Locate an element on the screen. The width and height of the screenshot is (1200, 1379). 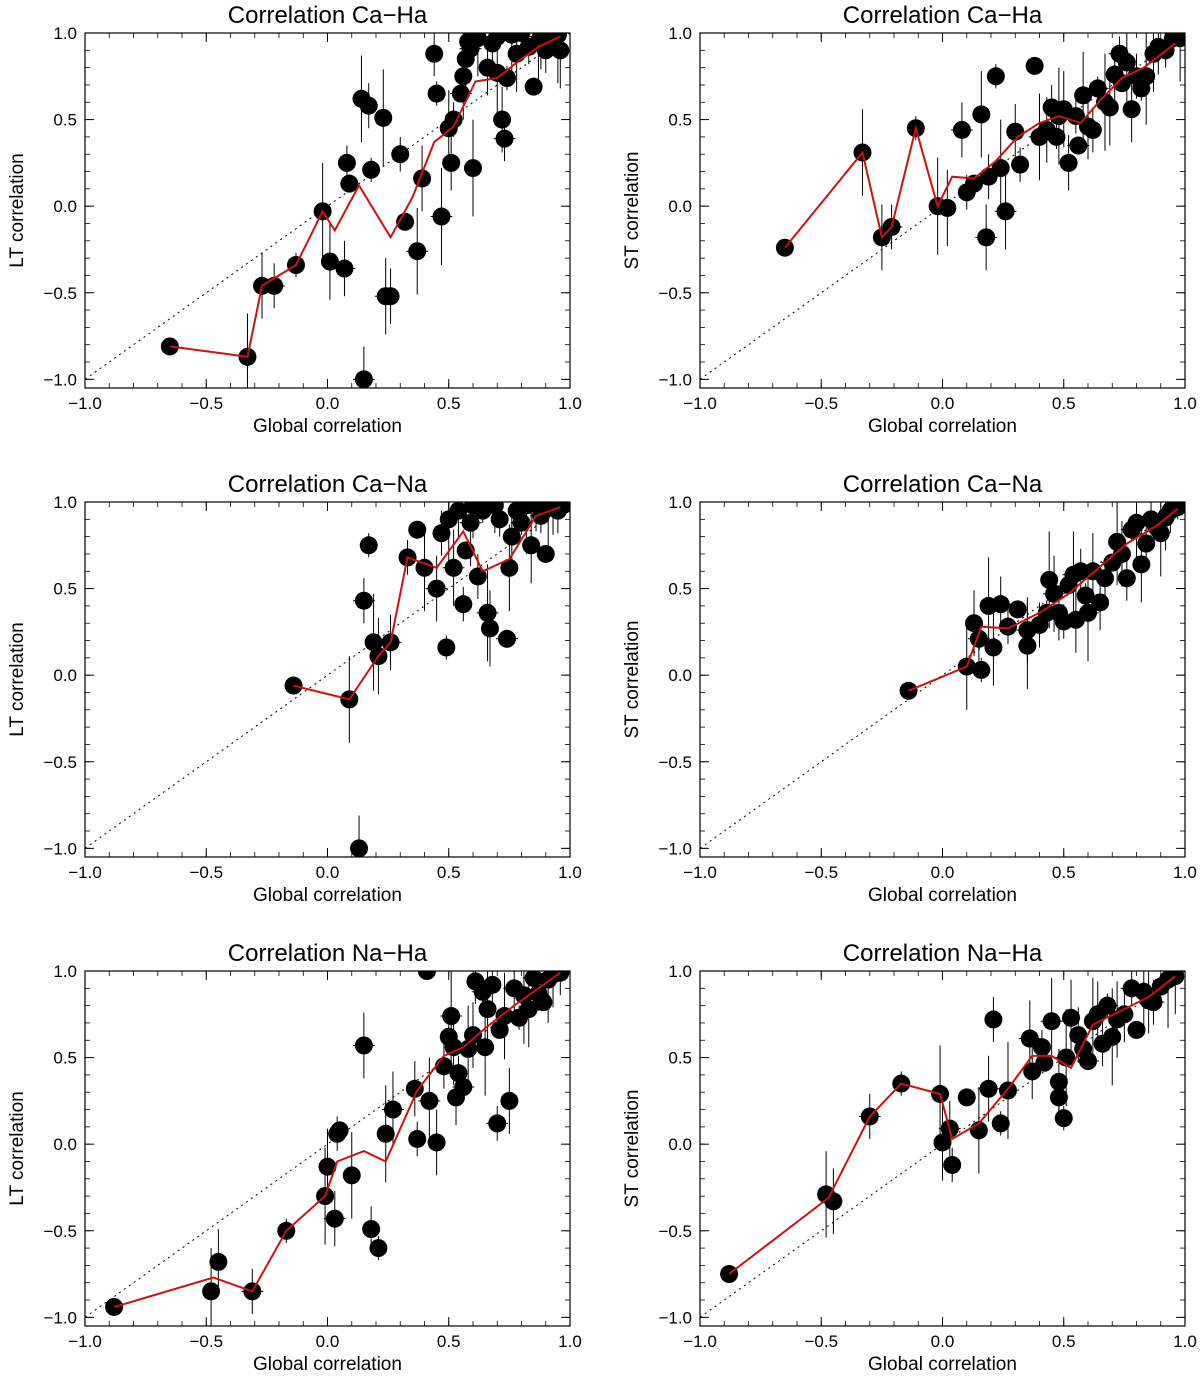
chart-title: Correlation Ca−Ha is located at coordinates (943, 15).